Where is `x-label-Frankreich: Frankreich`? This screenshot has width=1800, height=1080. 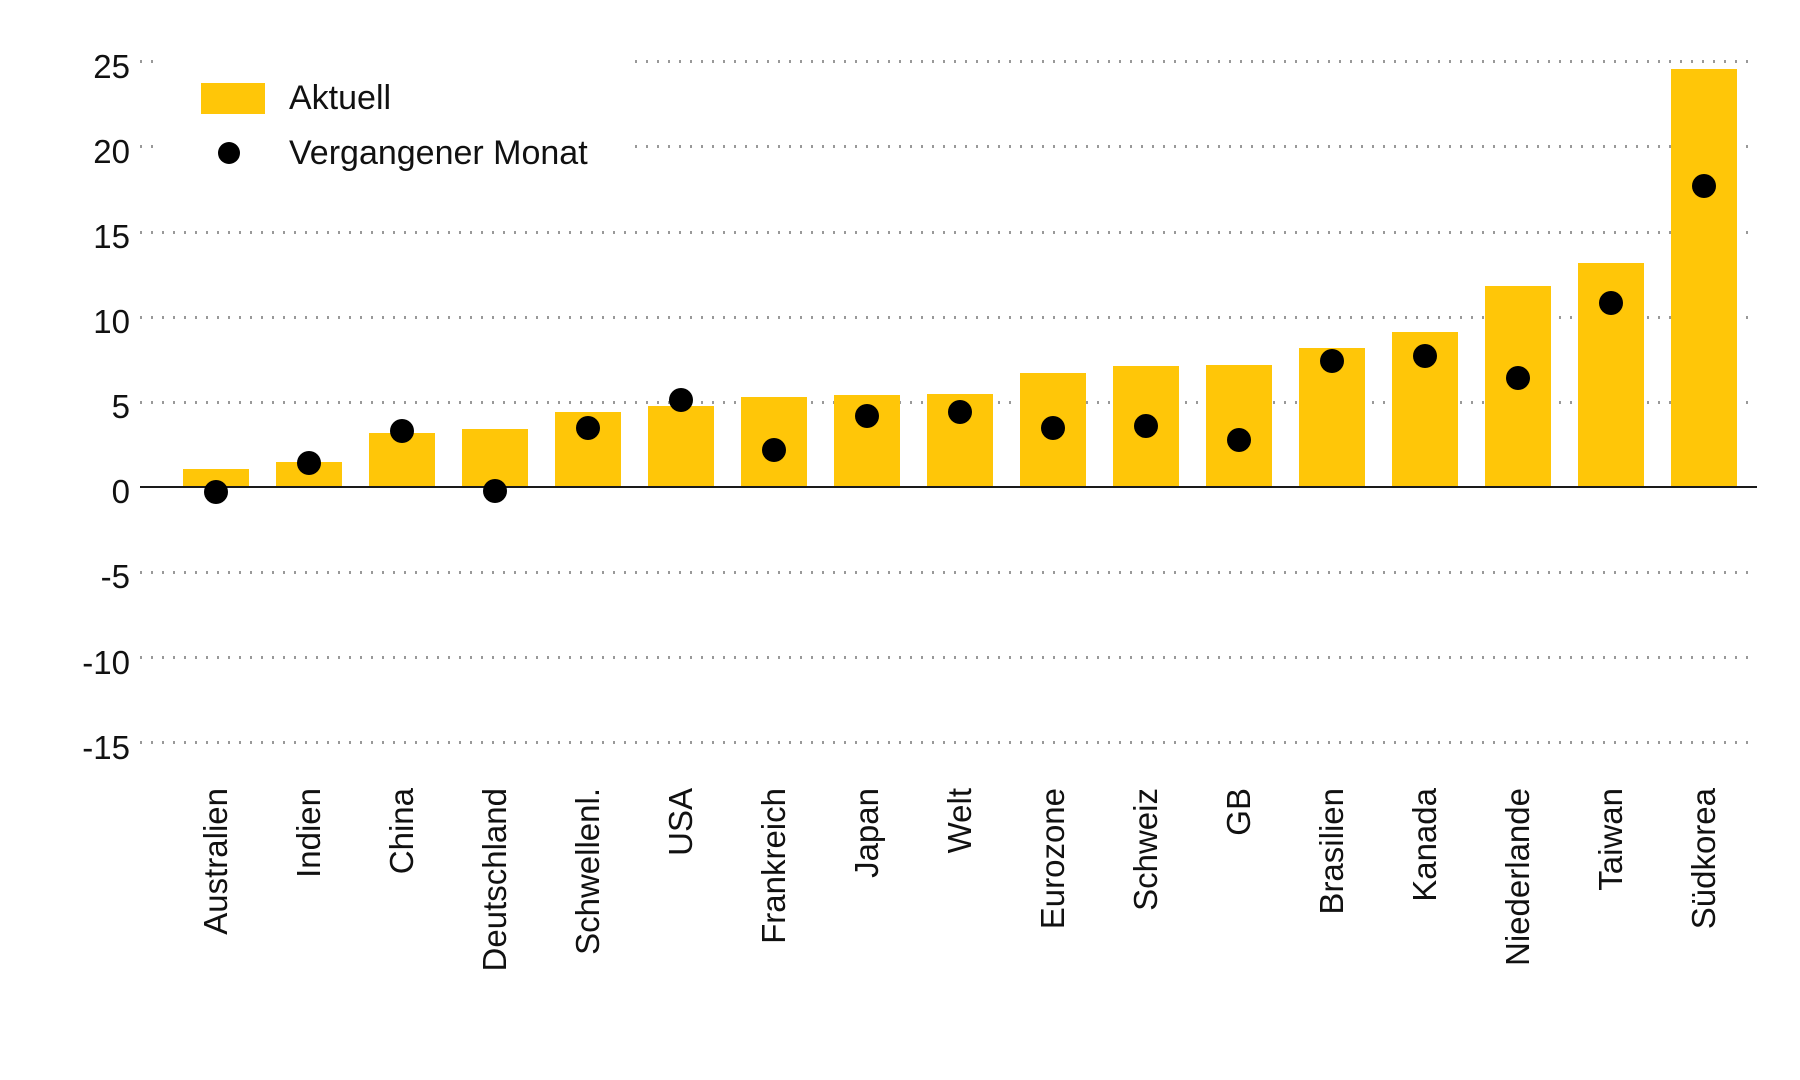
x-label-Frankreich: Frankreich is located at coordinates (773, 866).